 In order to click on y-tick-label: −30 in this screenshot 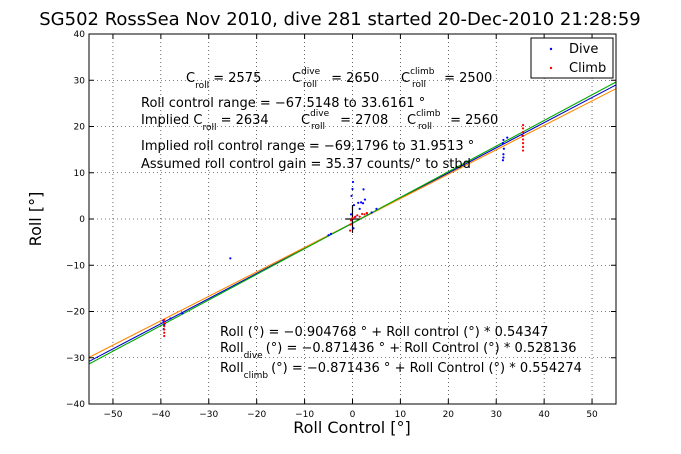, I will do `click(75, 359)`.